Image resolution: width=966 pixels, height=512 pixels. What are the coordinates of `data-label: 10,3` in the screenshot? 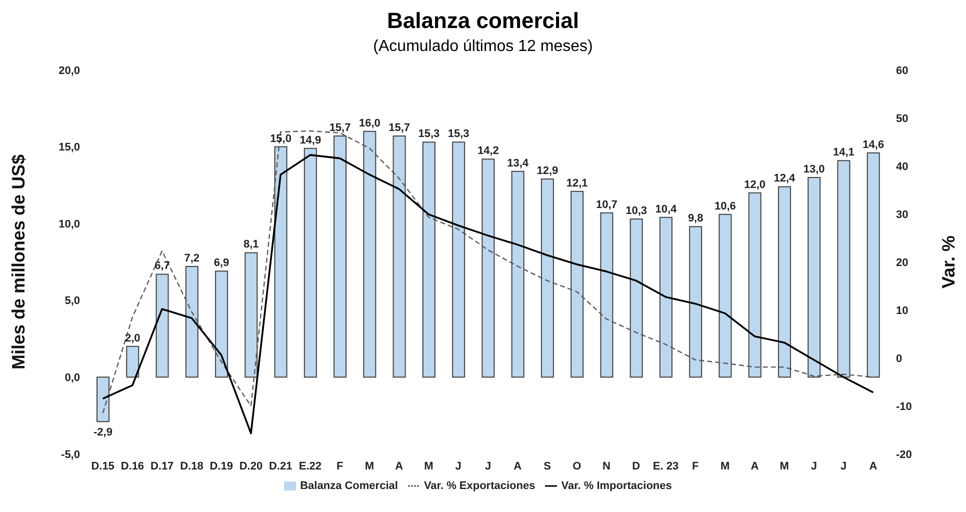 It's located at (637, 210).